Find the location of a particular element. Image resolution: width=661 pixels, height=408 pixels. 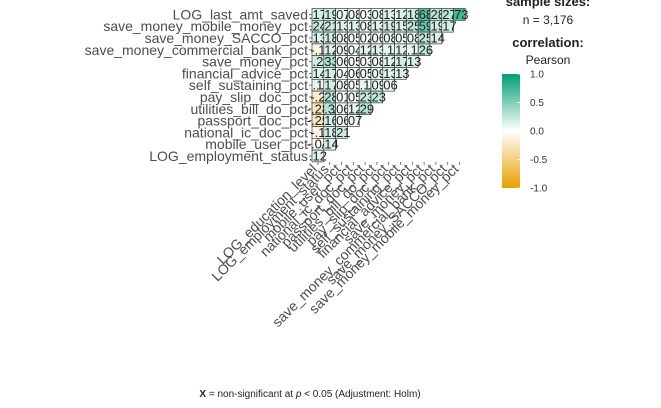

row-label: self_sustaining_pct is located at coordinates (248, 85).